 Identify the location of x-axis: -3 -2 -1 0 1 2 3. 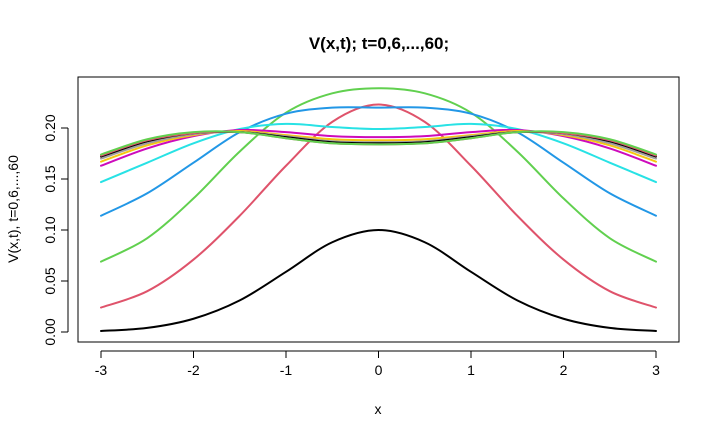
(377, 364).